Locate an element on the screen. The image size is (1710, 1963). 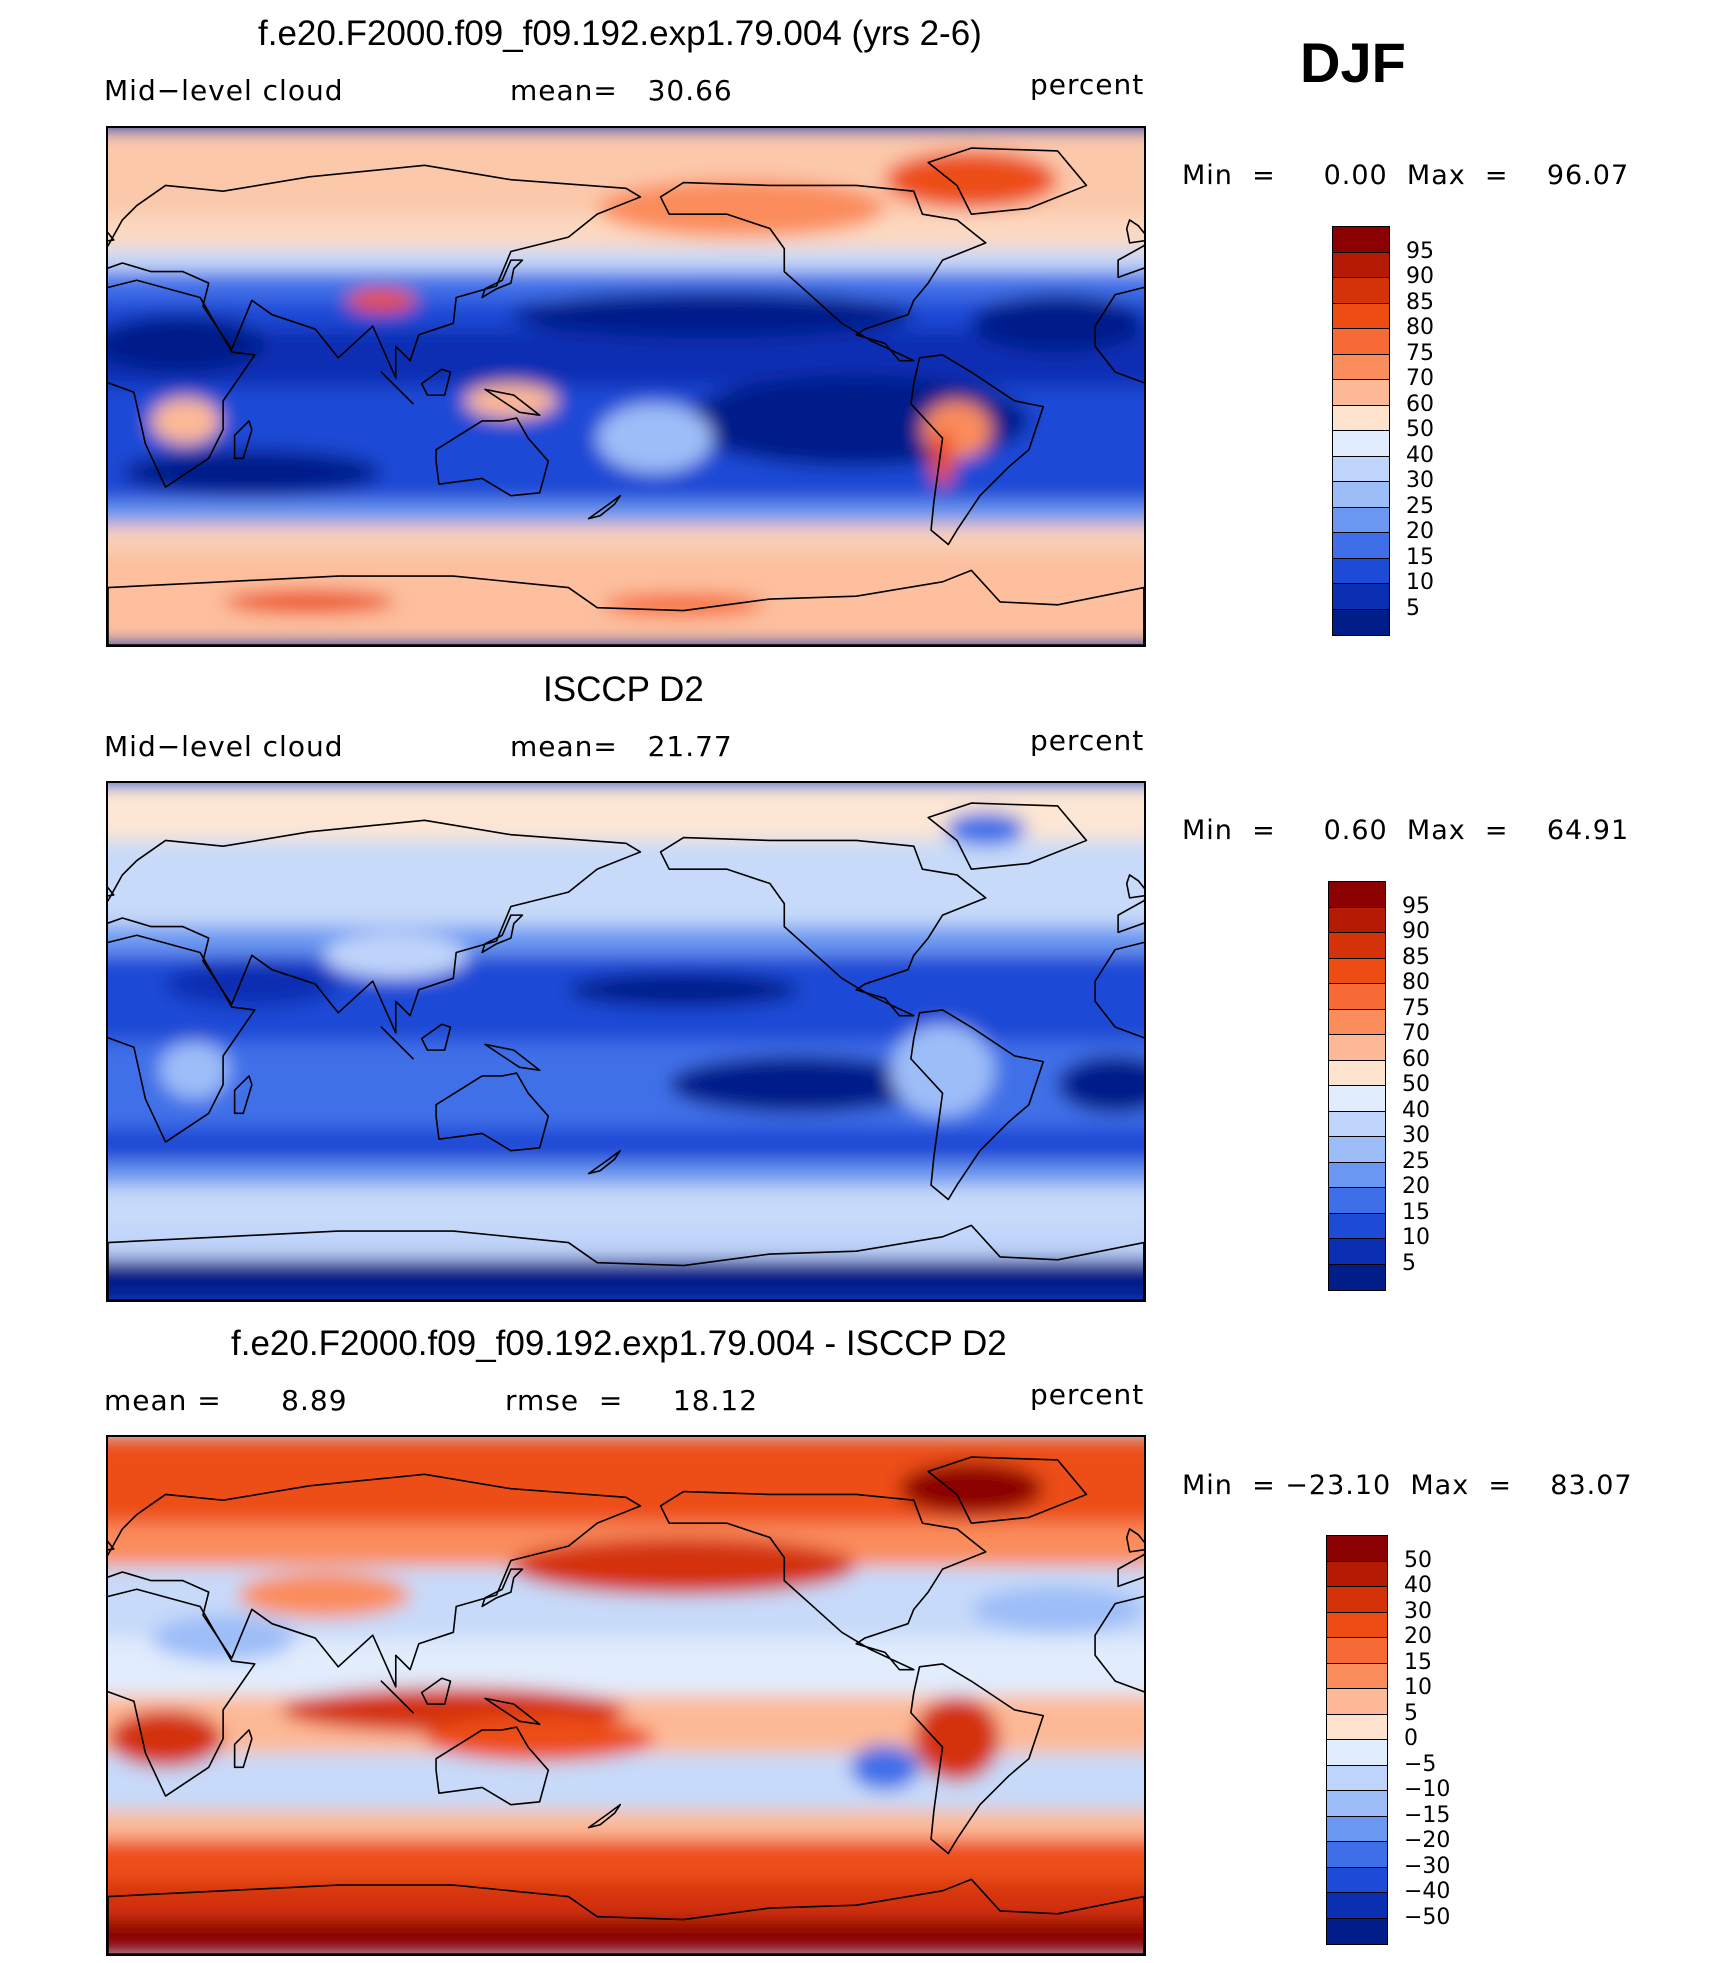
panel-3-units: percent is located at coordinates (1087, 1394).